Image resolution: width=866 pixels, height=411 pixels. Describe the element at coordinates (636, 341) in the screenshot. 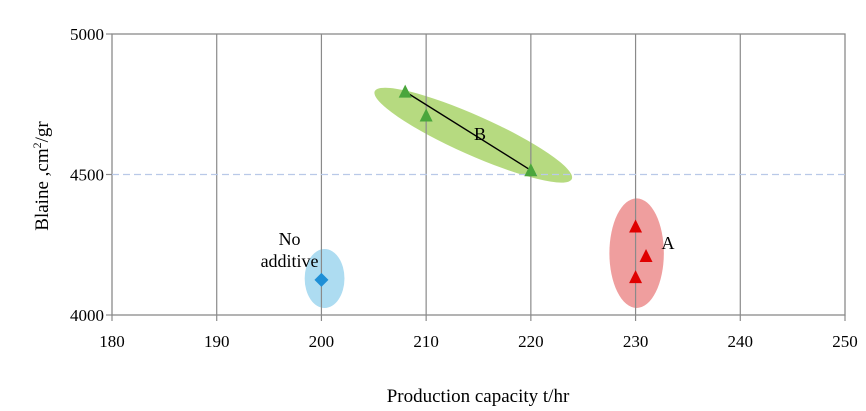

I see `x-tick-label-230: 230` at that location.